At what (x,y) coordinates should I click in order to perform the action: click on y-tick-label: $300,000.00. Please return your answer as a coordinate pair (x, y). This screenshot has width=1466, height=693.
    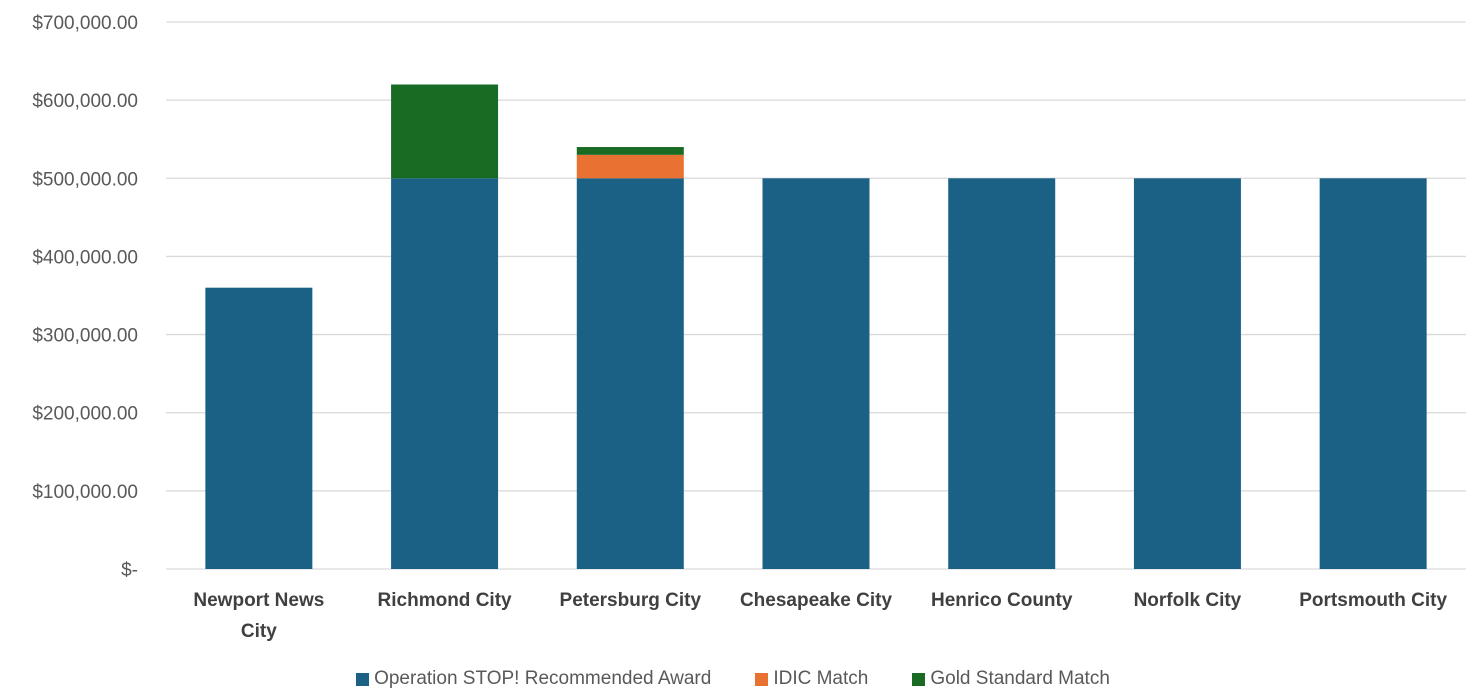
    Looking at the image, I should click on (85, 336).